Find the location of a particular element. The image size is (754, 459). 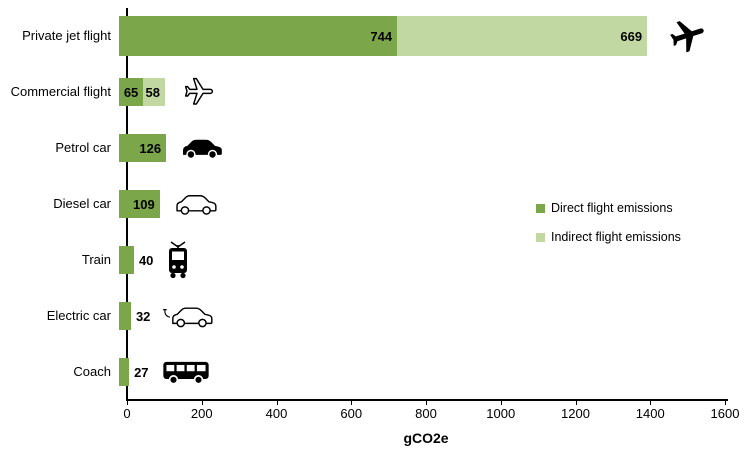

chart-row-coach-bus: Coach 27 is located at coordinates (377, 372).